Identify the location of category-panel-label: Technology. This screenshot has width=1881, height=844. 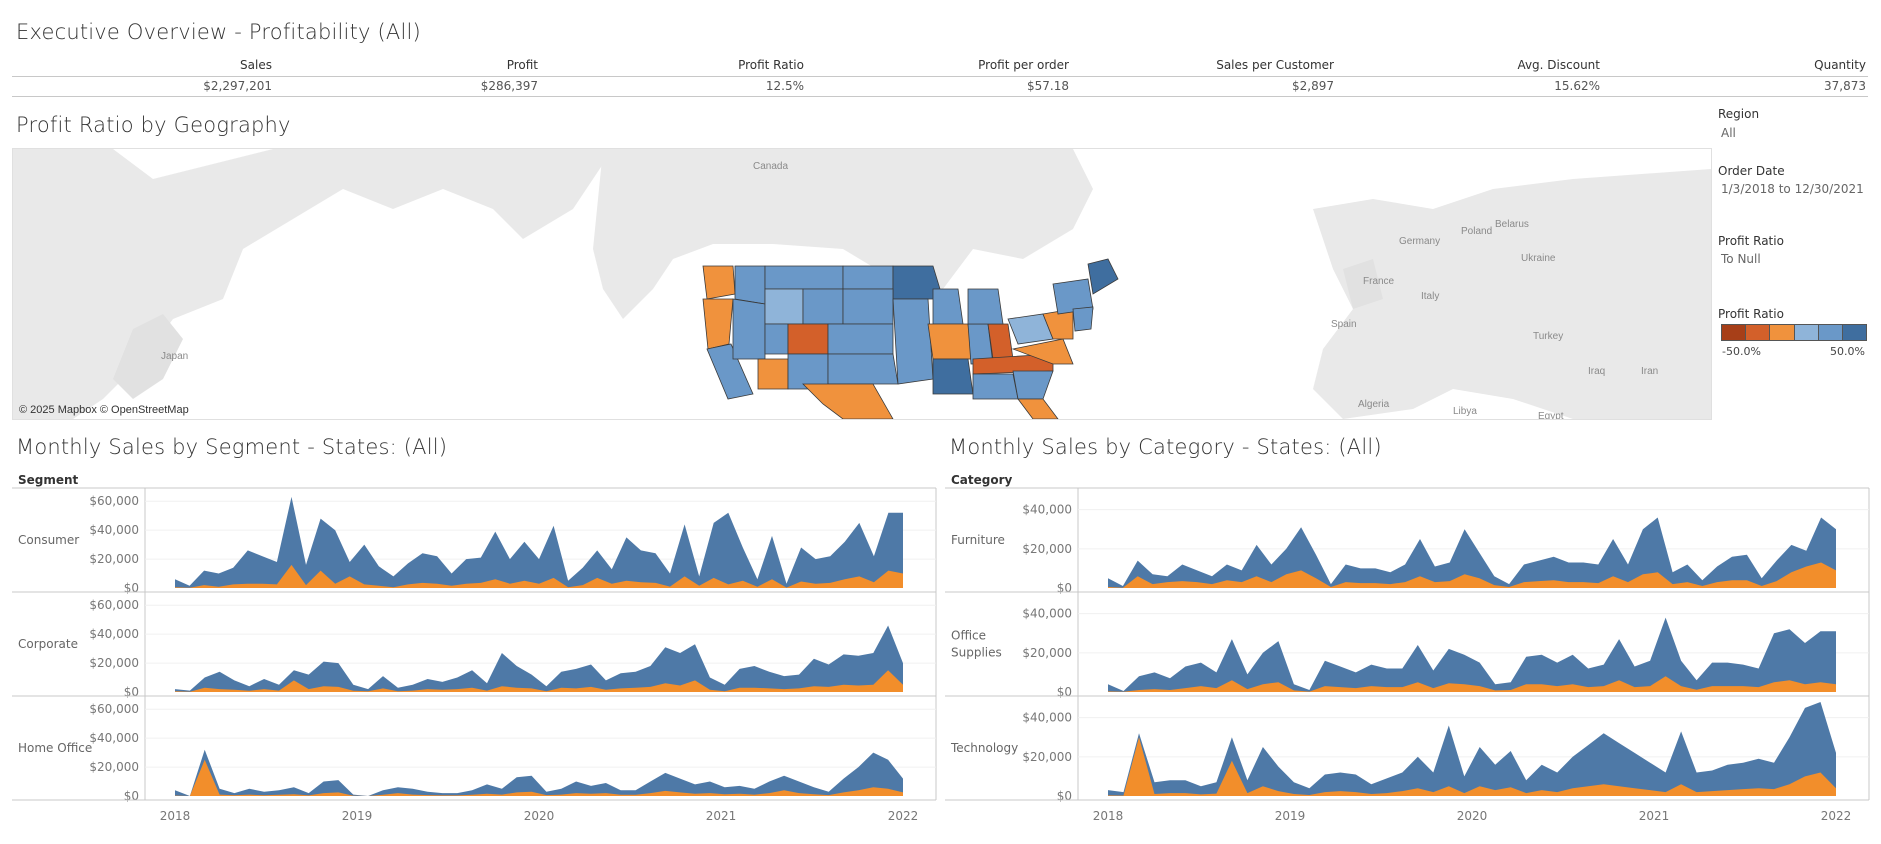
(984, 748).